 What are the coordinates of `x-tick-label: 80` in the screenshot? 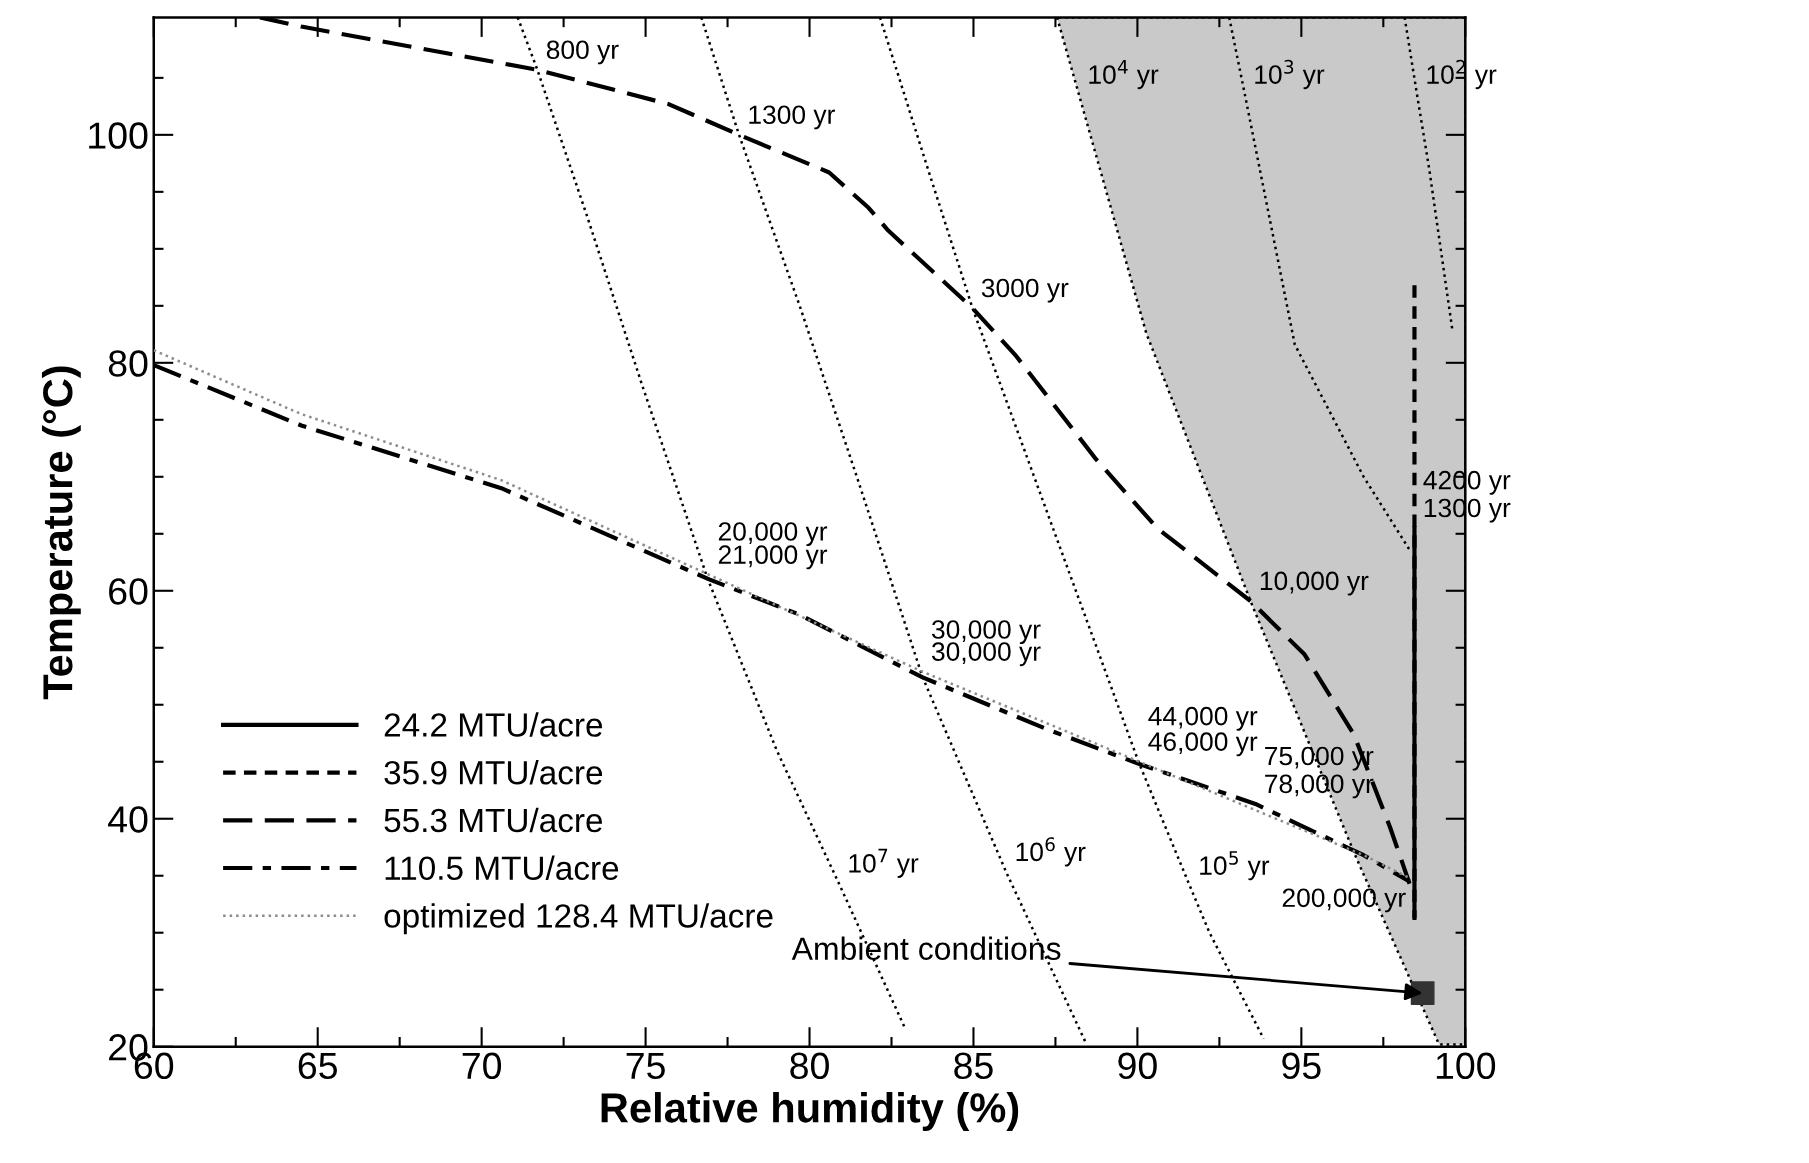 It's located at (809, 1066).